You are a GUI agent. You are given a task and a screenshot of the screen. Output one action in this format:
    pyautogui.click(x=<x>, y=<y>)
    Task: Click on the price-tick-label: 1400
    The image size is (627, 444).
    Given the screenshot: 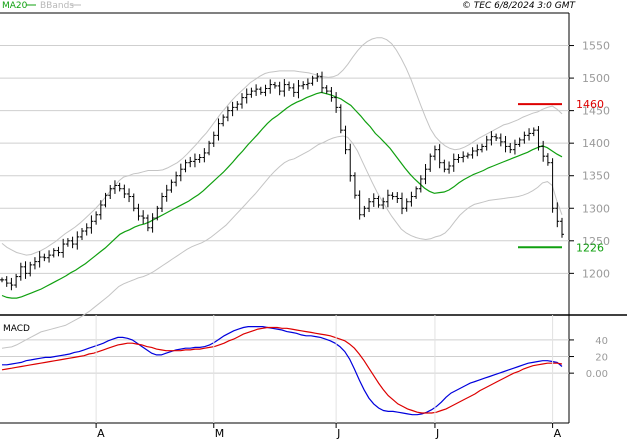 What is the action you would take?
    pyautogui.click(x=596, y=143)
    